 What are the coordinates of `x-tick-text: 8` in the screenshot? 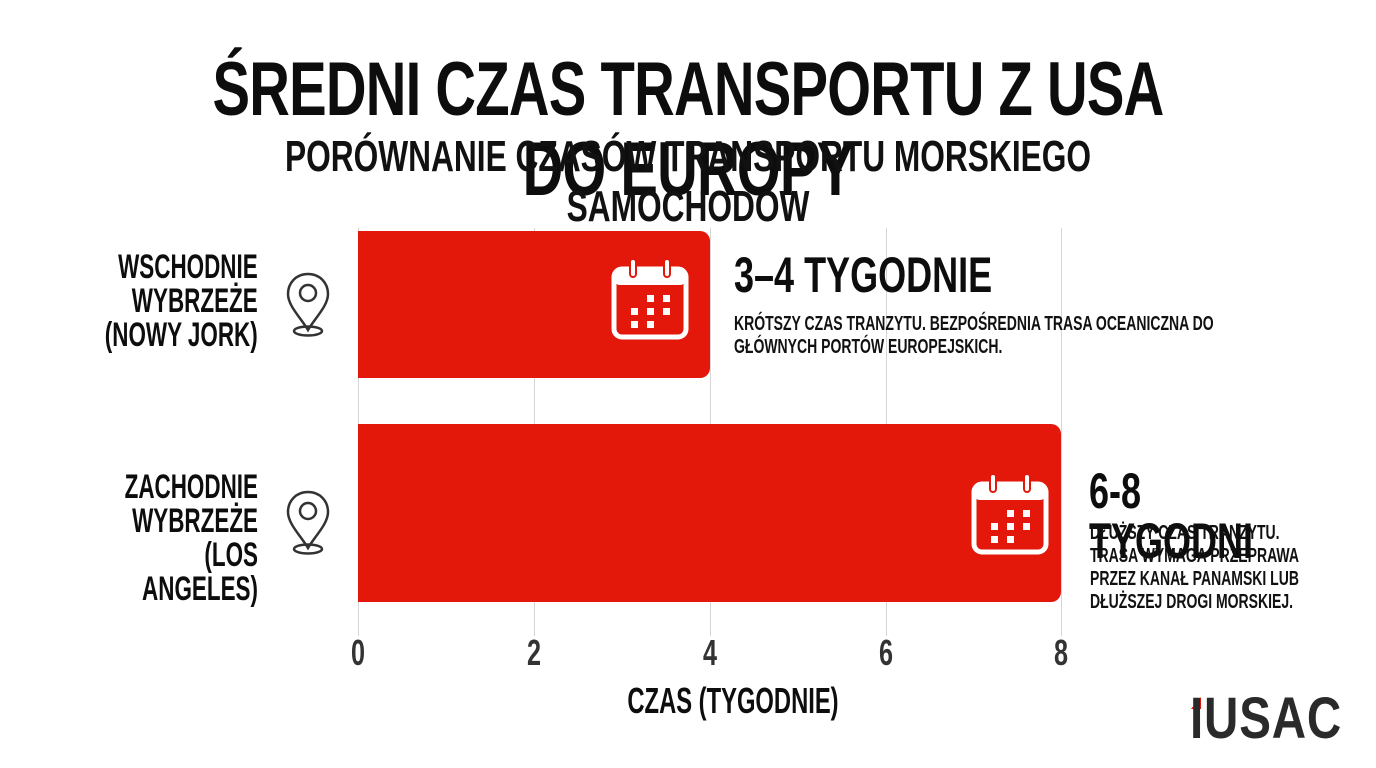 It's located at (1061, 652).